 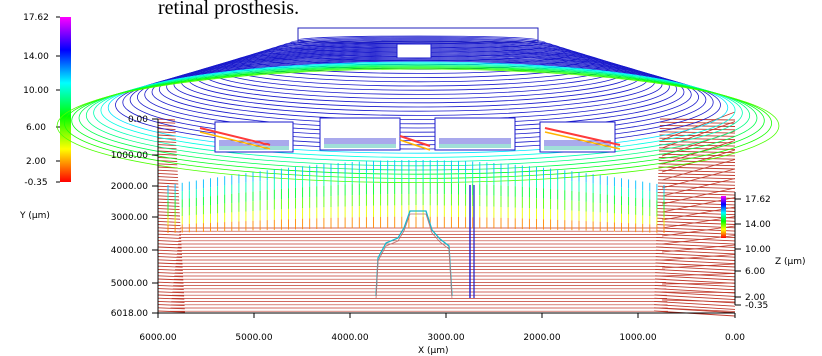 I want to click on x-tick-label: 4000.00, so click(x=349, y=338).